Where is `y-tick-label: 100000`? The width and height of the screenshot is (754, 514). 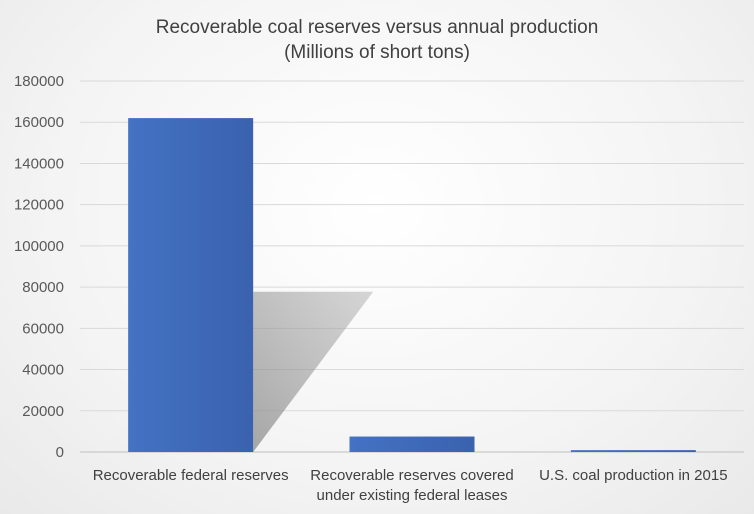
y-tick-label: 100000 is located at coordinates (39, 246).